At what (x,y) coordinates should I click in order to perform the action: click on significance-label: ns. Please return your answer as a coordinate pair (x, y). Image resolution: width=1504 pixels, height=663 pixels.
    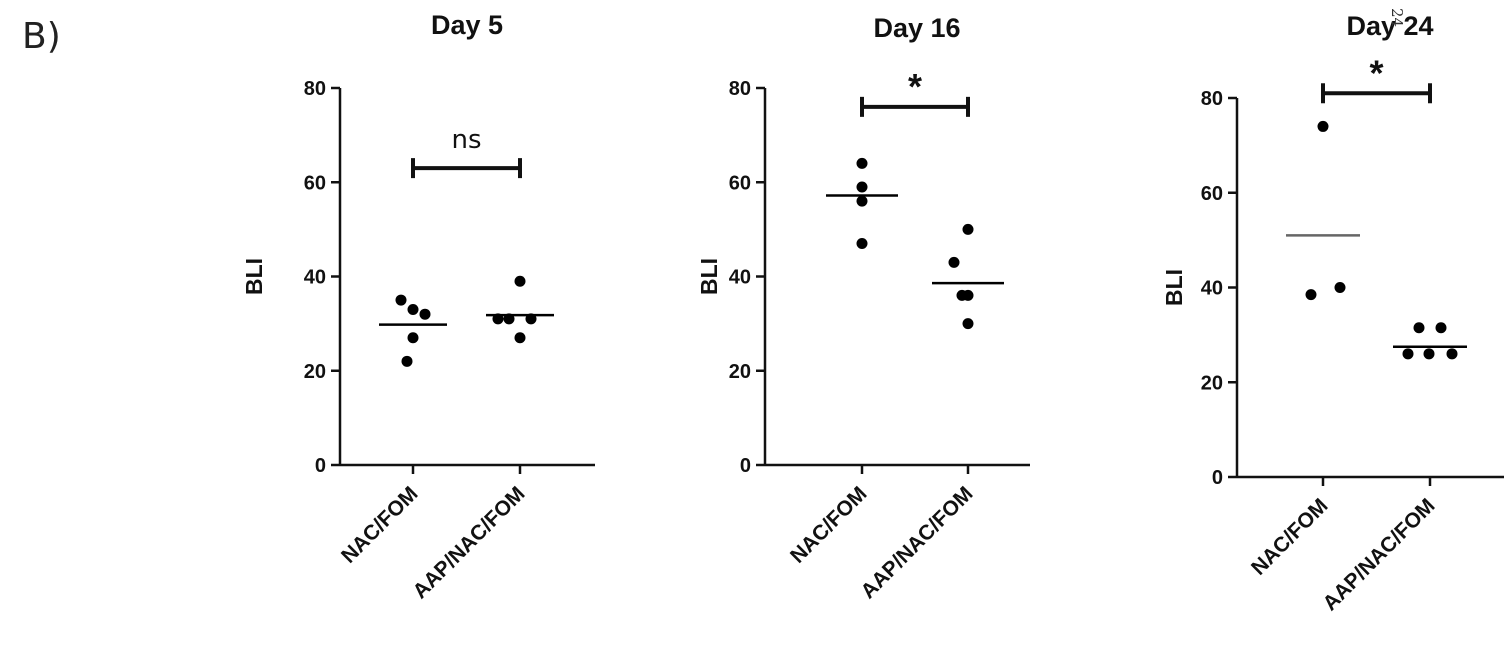
    Looking at the image, I should click on (466, 140).